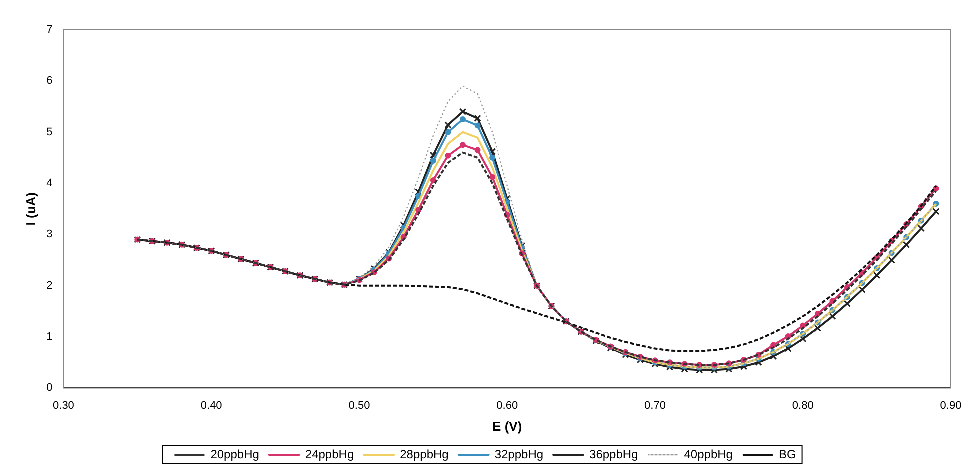  I want to click on legend-label: 24ppbHg, so click(329, 454).